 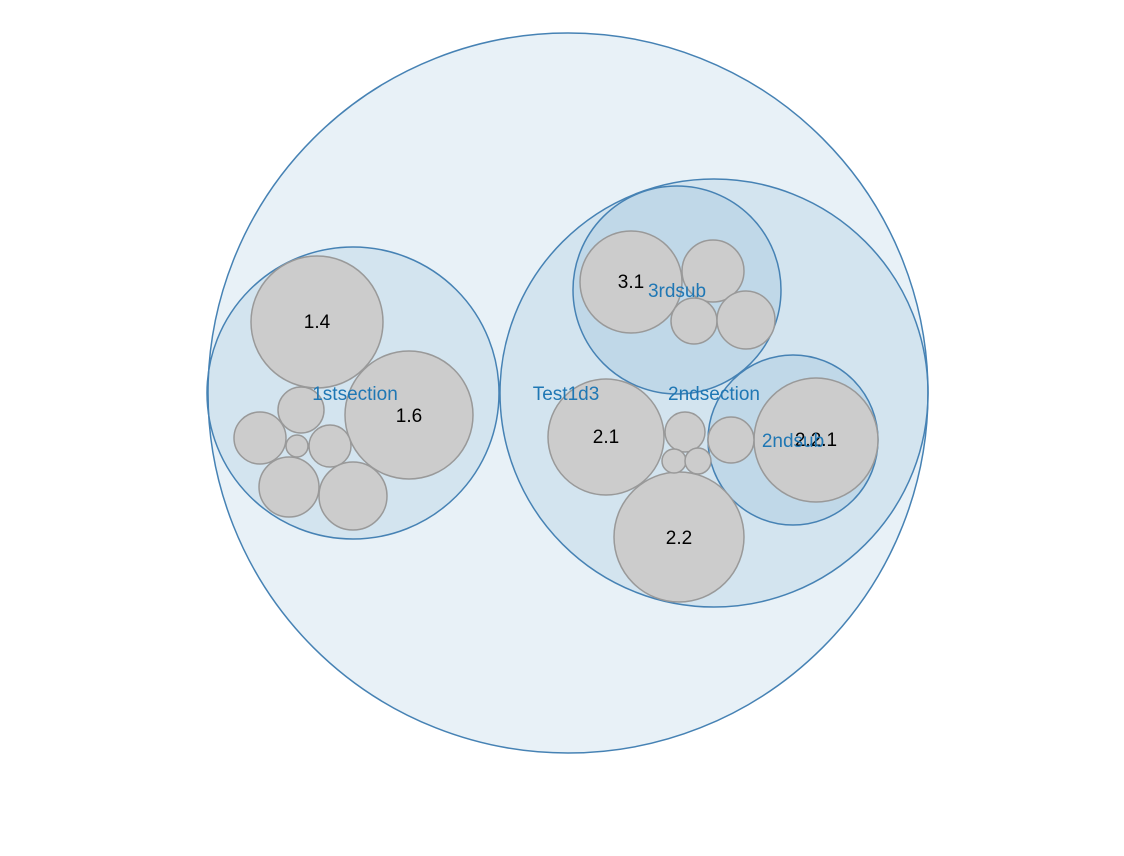 What do you see at coordinates (289, 487) in the screenshot?
I see `leaf-circle-1stsection-e` at bounding box center [289, 487].